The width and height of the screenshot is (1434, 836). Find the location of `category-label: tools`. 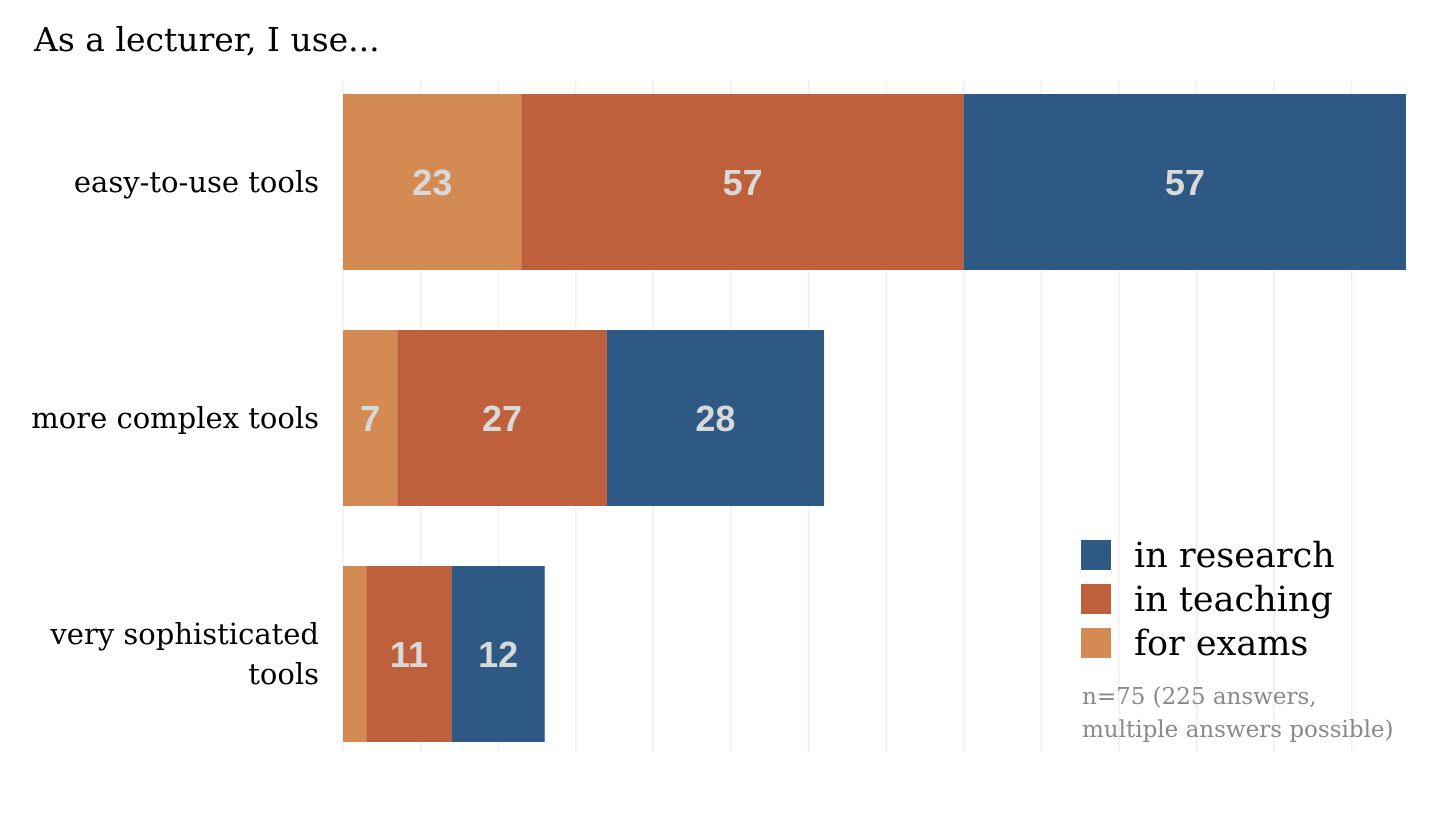

category-label: tools is located at coordinates (283, 674).